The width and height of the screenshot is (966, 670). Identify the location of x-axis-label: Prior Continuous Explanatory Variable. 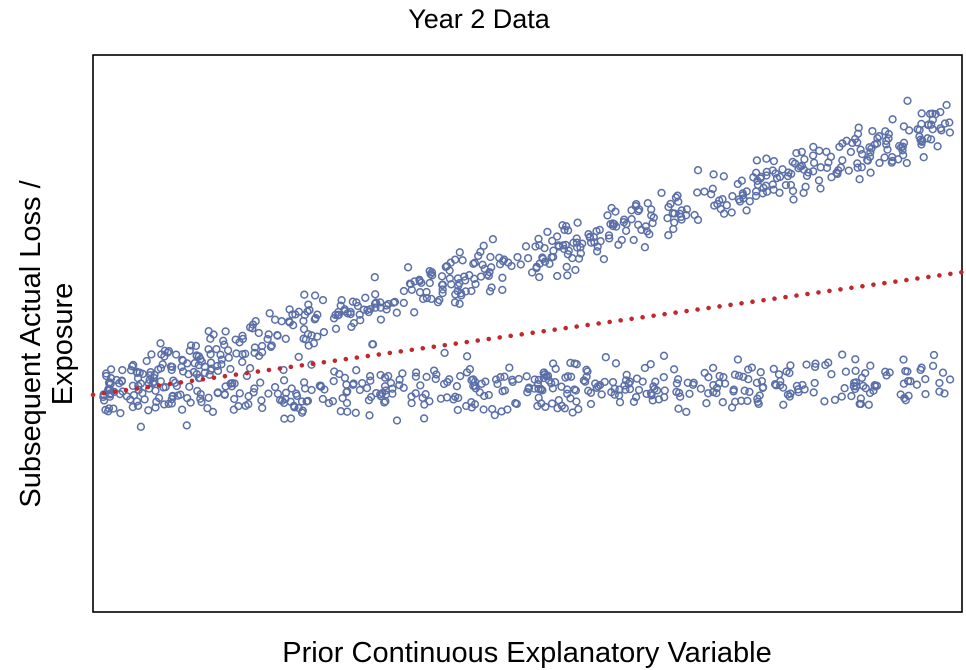
(527, 653).